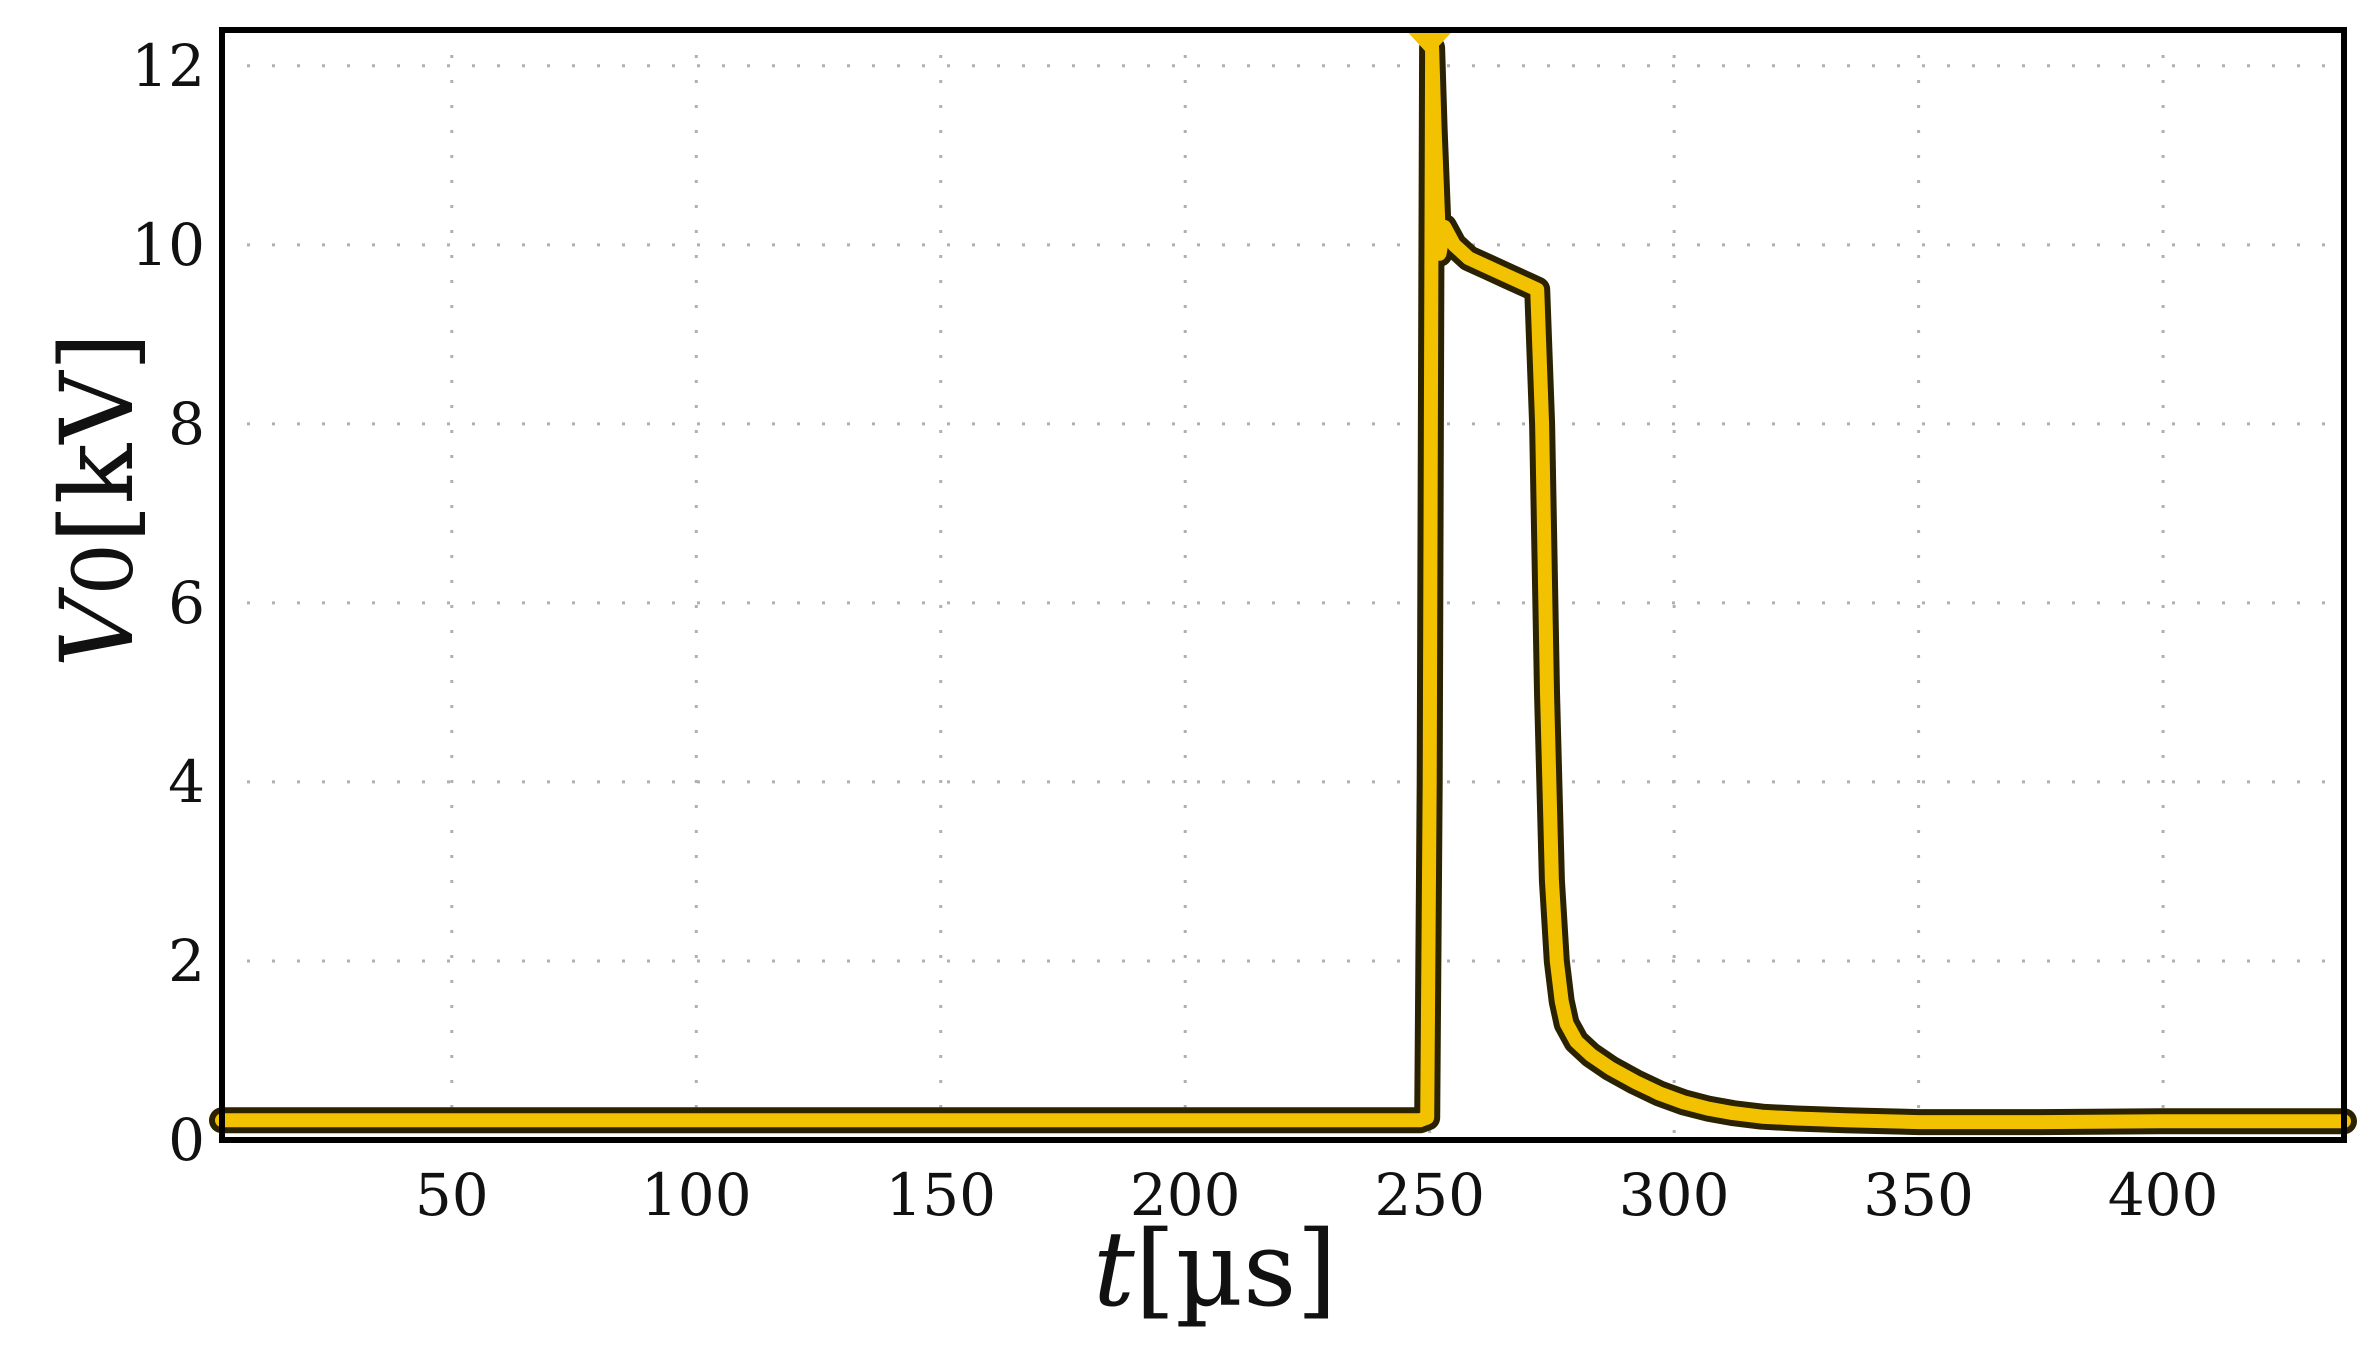  I want to click on y-tick-label-4: 8, so click(186, 424).